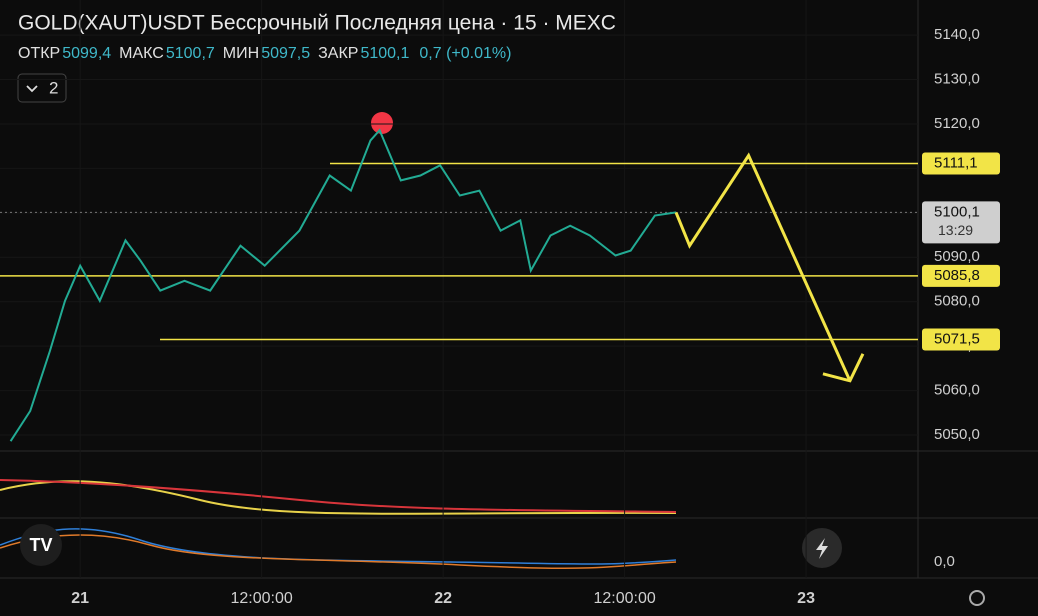 The image size is (1038, 616). Describe the element at coordinates (86, 53) in the screenshot. I see `ohlc-value: 5099,4` at that location.